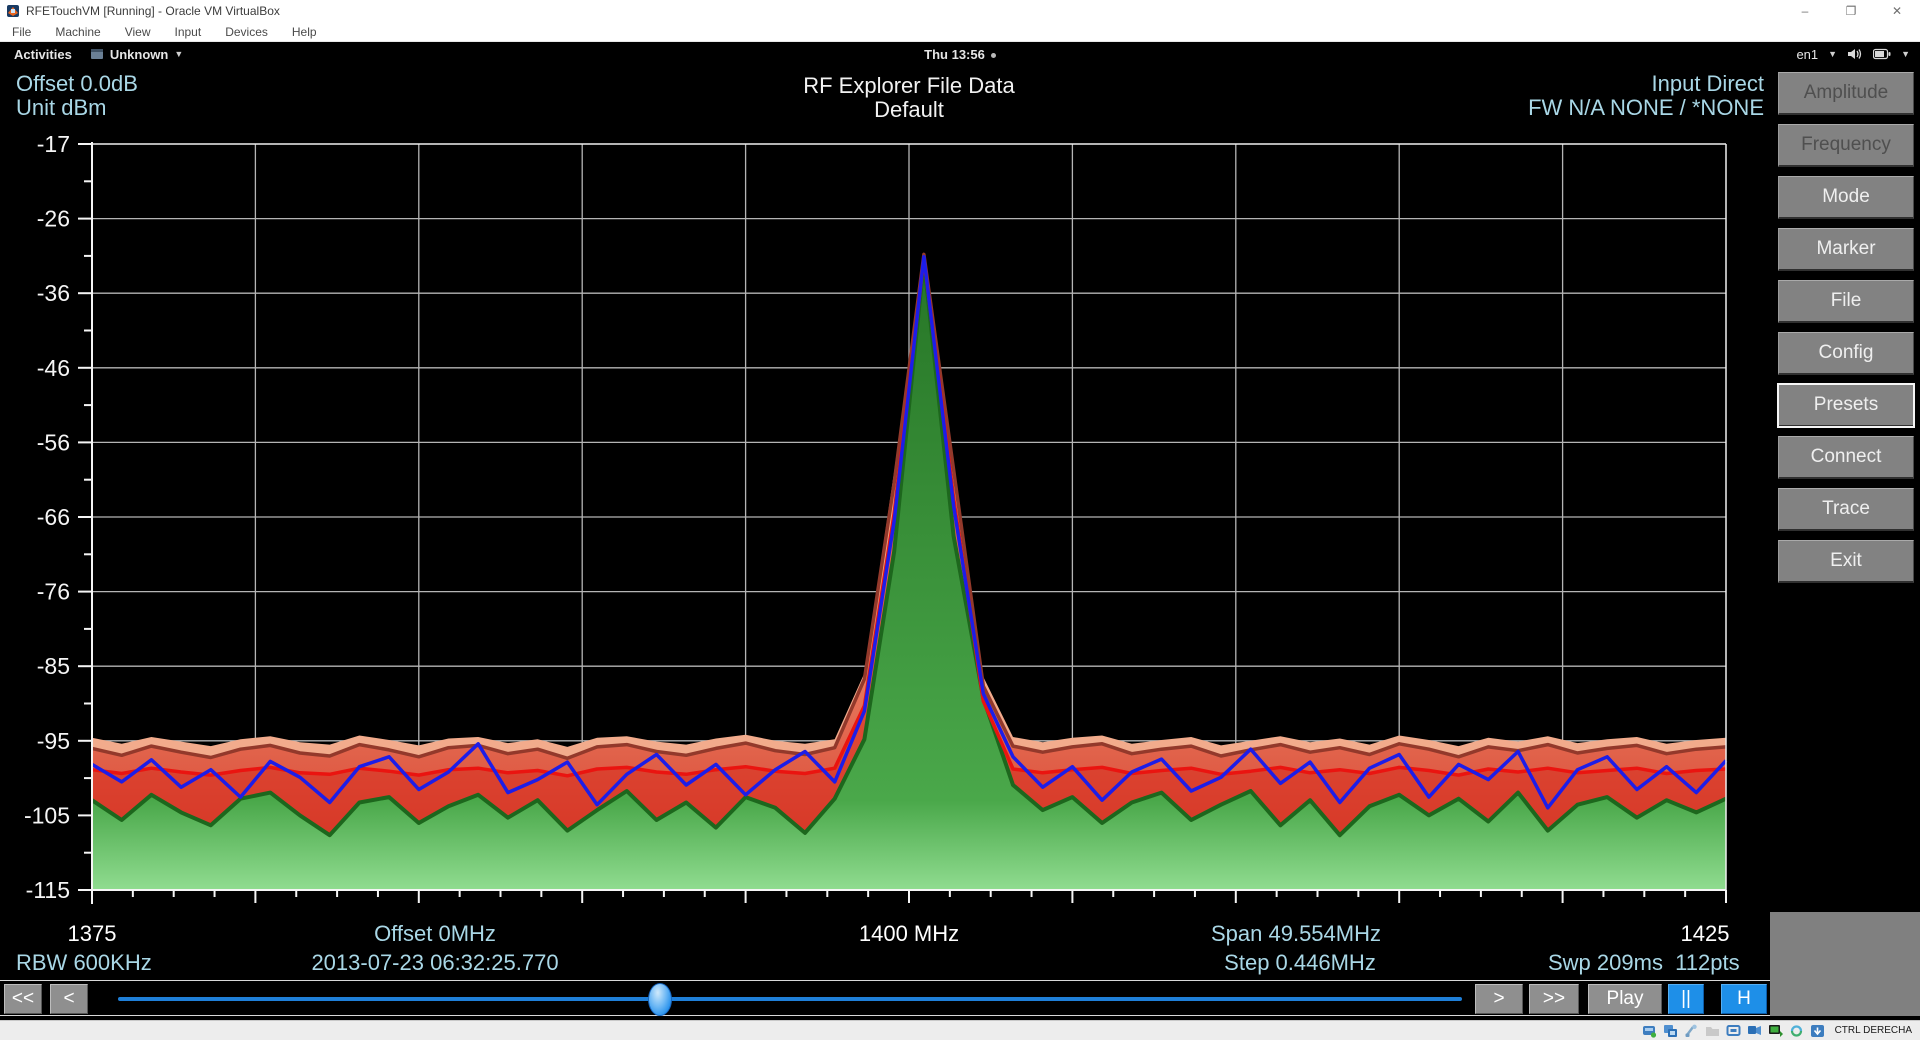 The image size is (1920, 1040). I want to click on volume-icon, so click(1855, 54).